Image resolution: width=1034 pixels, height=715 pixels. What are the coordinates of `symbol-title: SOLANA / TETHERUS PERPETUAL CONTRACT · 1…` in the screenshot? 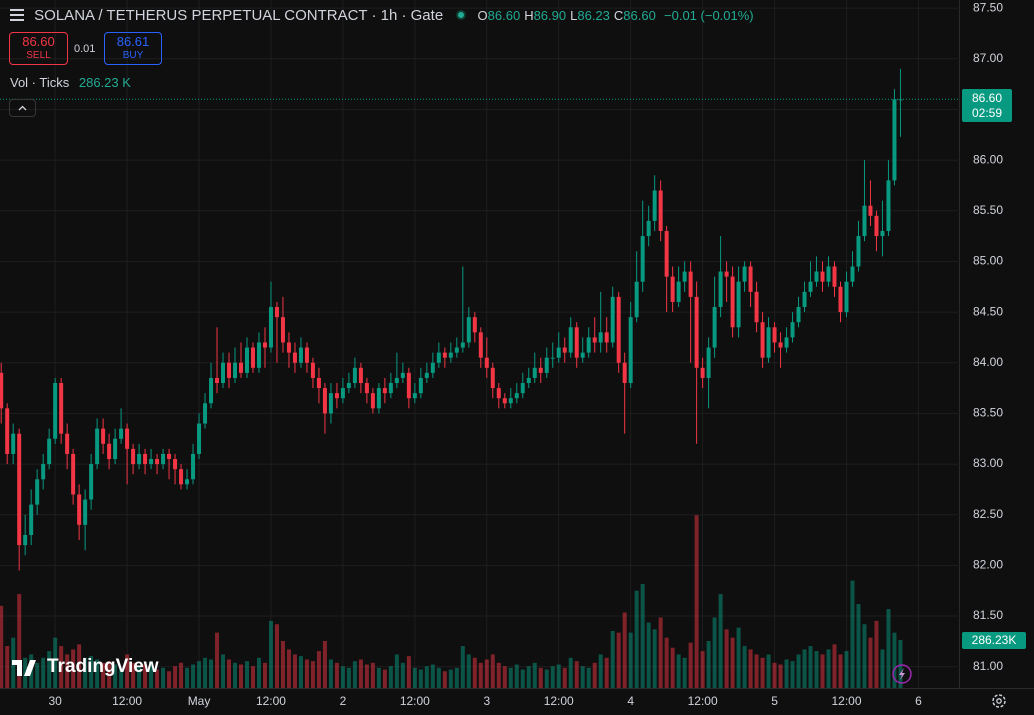 It's located at (239, 15).